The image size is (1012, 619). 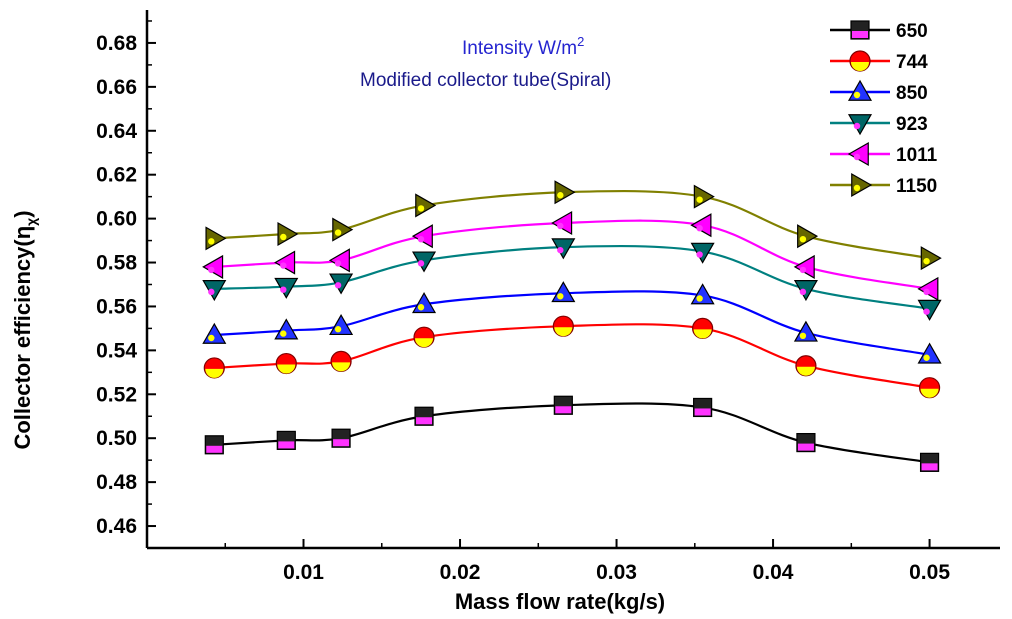 What do you see at coordinates (912, 124) in the screenshot?
I see `legend-label-923: 923` at bounding box center [912, 124].